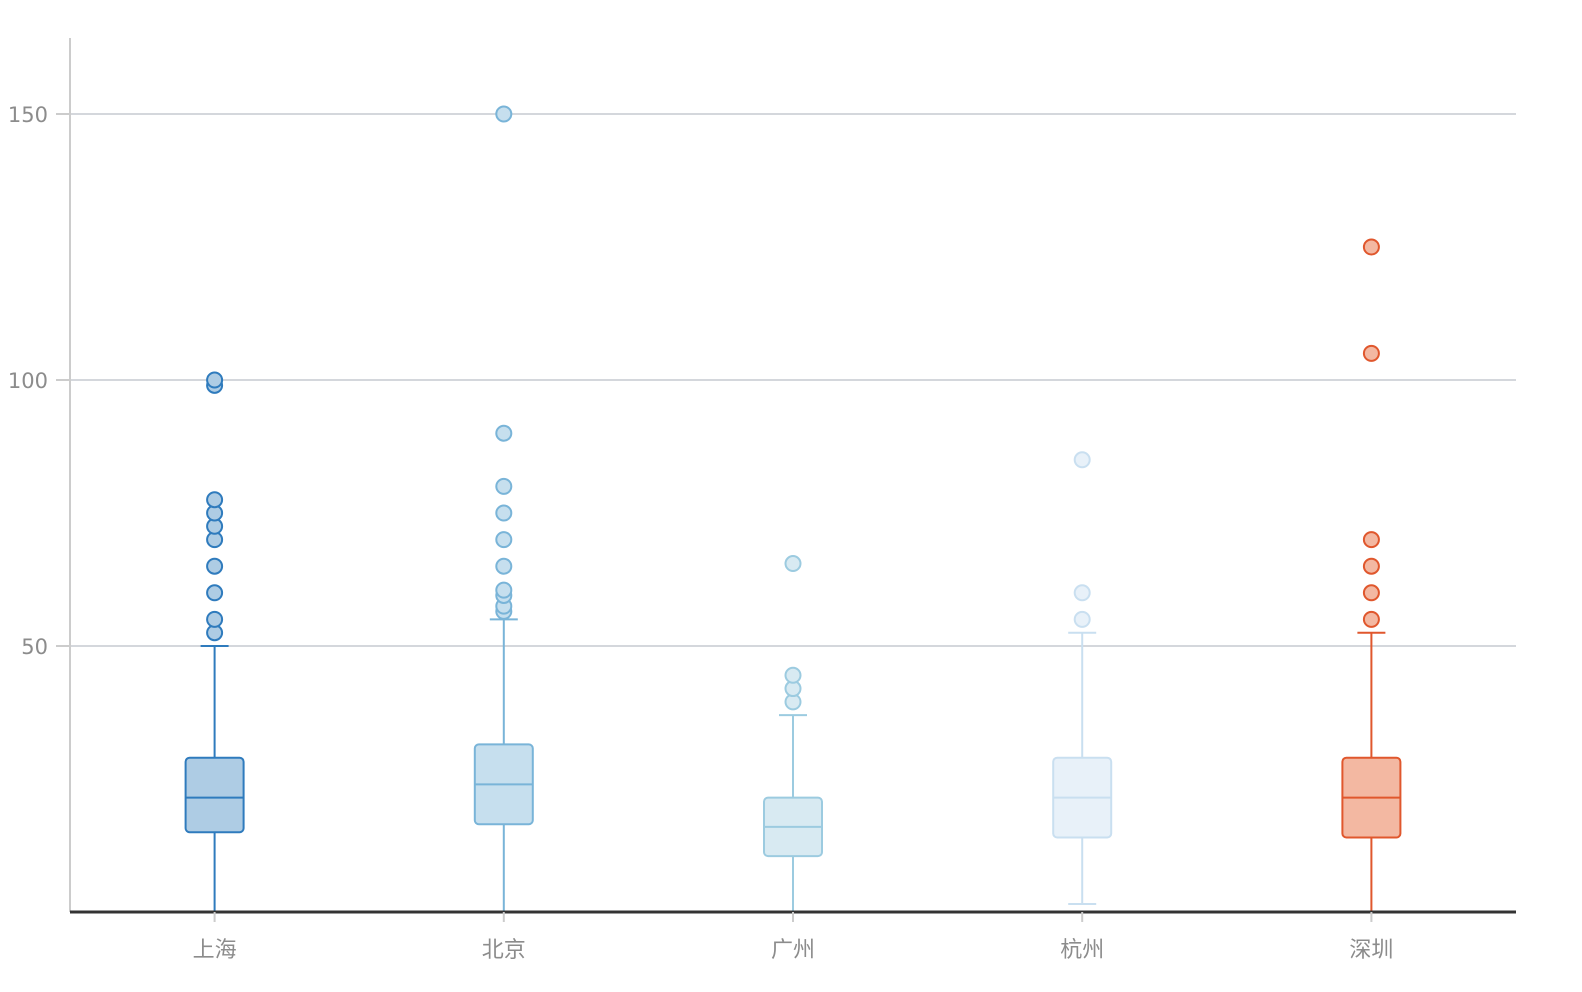  Describe the element at coordinates (34, 647) in the screenshot. I see `y-tick-label: 50` at that location.